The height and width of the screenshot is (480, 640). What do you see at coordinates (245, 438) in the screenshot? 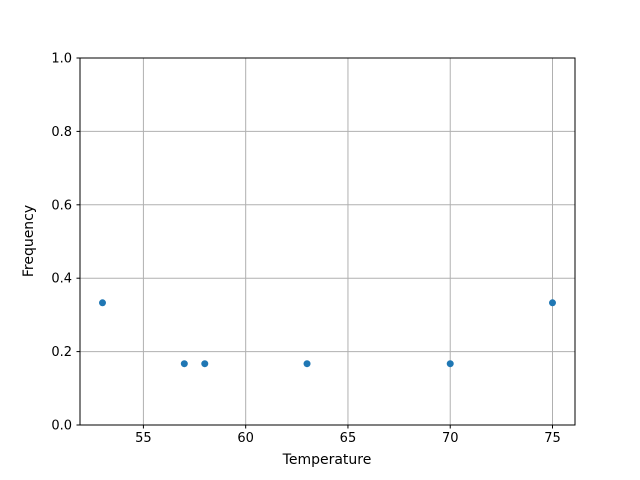
I see `x-axis-tick-label: 60` at bounding box center [245, 438].